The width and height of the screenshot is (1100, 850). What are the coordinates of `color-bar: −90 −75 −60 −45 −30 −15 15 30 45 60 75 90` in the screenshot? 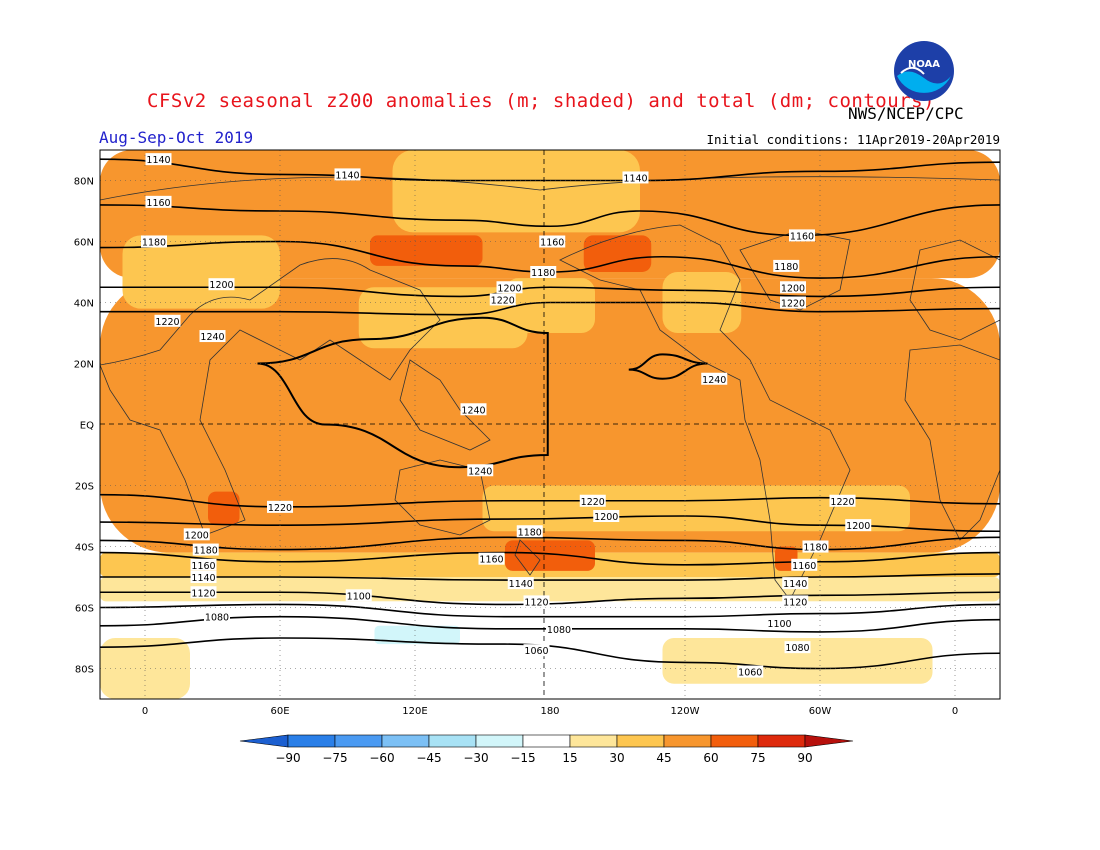 It's located at (546, 749).